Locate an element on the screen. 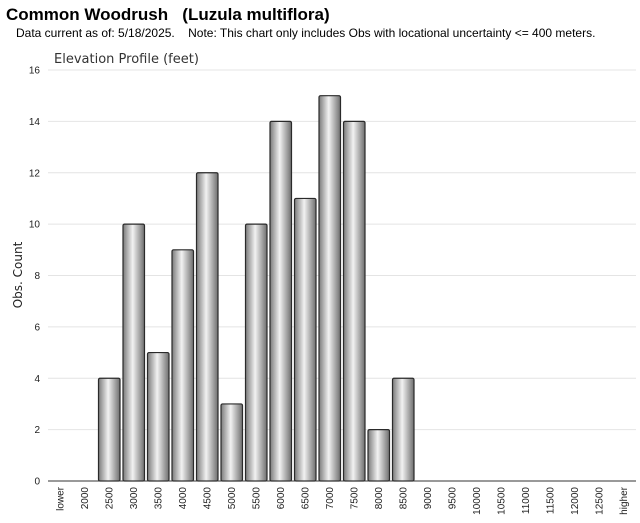  x-tick-label: 11500 is located at coordinates (550, 501).